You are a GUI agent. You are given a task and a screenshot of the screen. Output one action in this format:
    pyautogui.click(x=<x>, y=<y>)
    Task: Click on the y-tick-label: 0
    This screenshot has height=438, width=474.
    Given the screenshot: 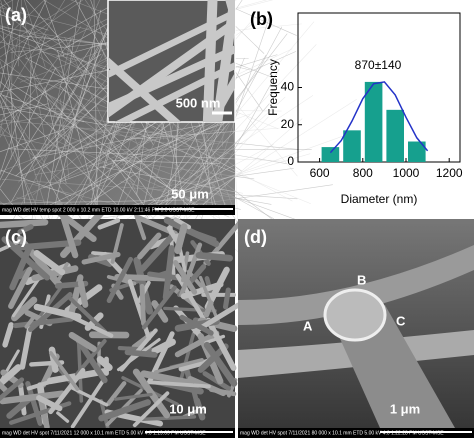 What is the action you would take?
    pyautogui.click(x=290, y=161)
    